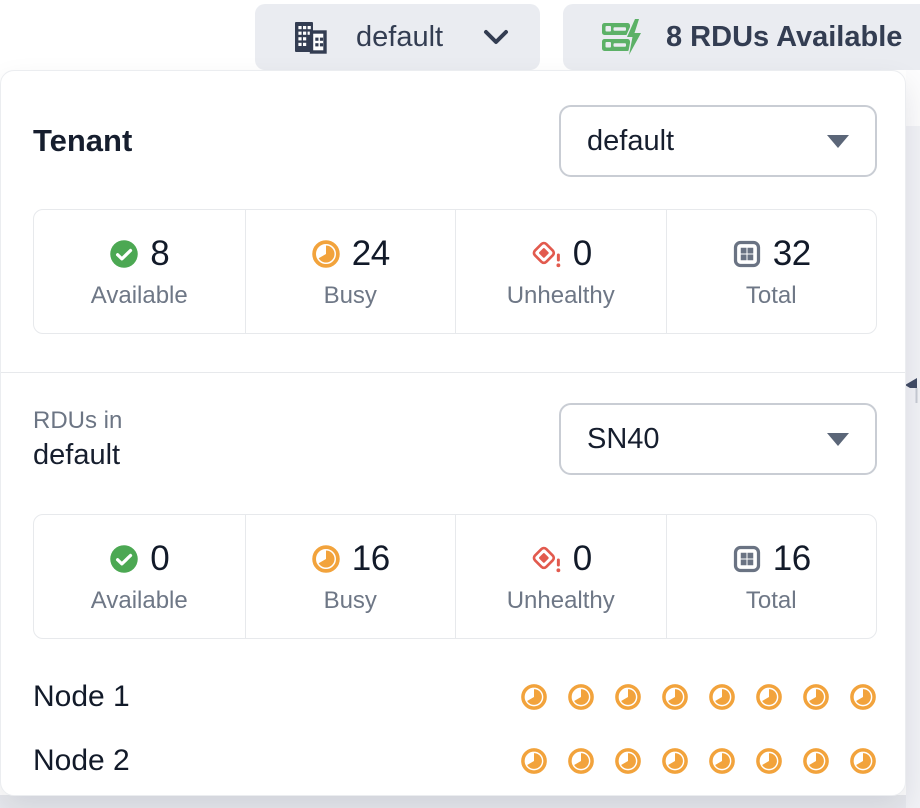  I want to click on tenant-section-header: Tenant default, so click(455, 141).